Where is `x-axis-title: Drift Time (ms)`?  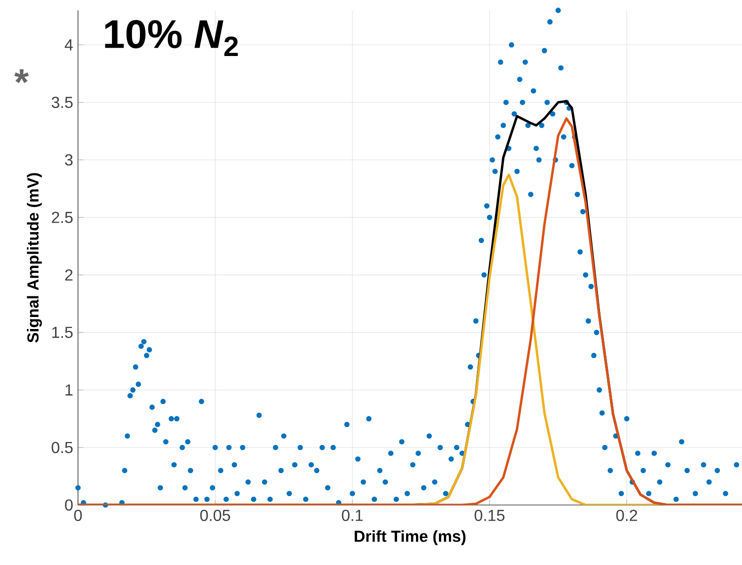 x-axis-title: Drift Time (ms) is located at coordinates (410, 538).